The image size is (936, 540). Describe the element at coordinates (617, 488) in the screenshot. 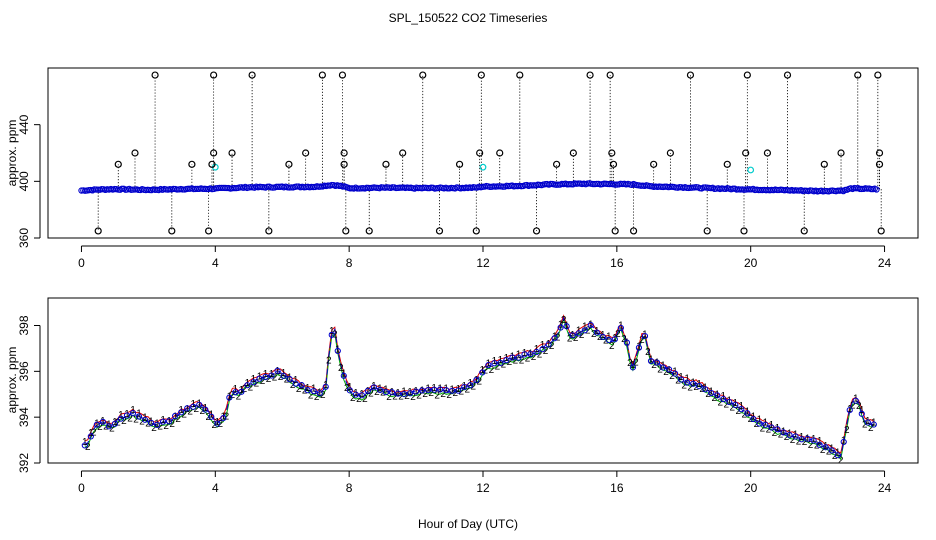

I see `bottom-x-tick-label: 16` at that location.